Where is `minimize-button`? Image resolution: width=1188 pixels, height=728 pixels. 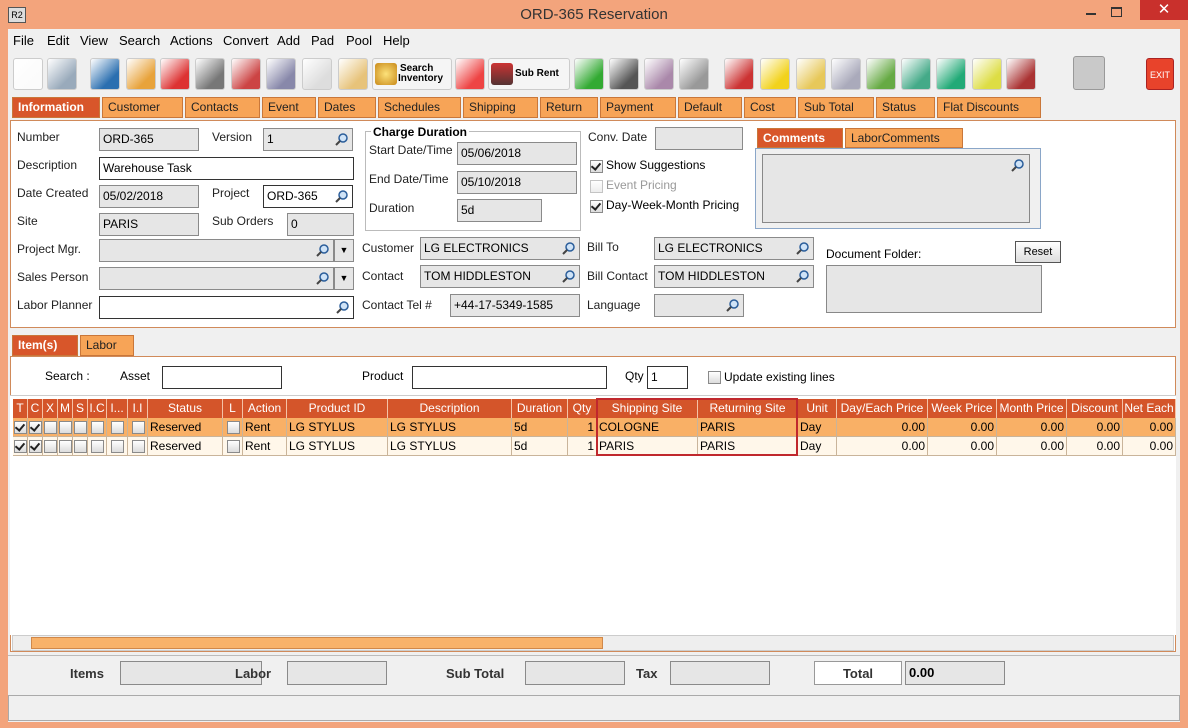
minimize-button is located at coordinates (1091, 14).